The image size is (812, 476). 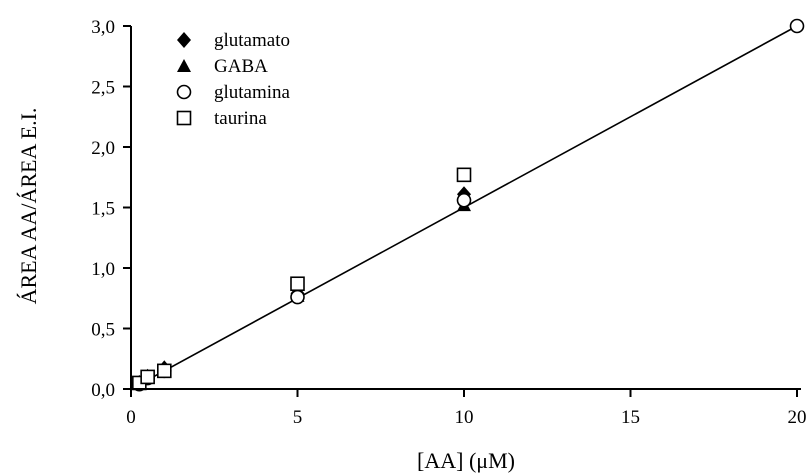 What do you see at coordinates (103, 148) in the screenshot?
I see `y-tick-label: 2,0` at bounding box center [103, 148].